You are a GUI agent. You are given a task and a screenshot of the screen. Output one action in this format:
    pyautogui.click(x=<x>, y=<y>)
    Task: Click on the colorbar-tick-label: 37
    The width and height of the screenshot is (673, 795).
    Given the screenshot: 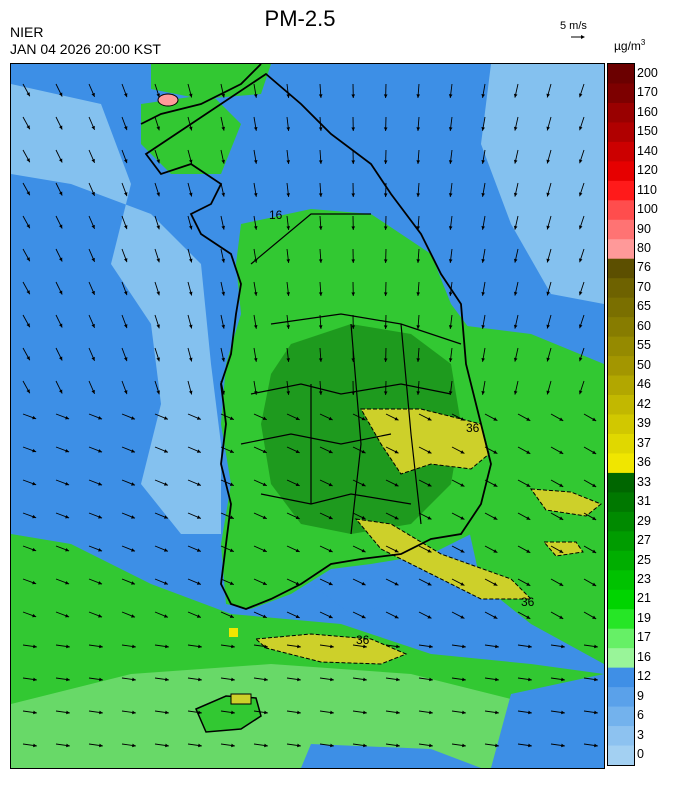 What is the action you would take?
    pyautogui.click(x=644, y=442)
    